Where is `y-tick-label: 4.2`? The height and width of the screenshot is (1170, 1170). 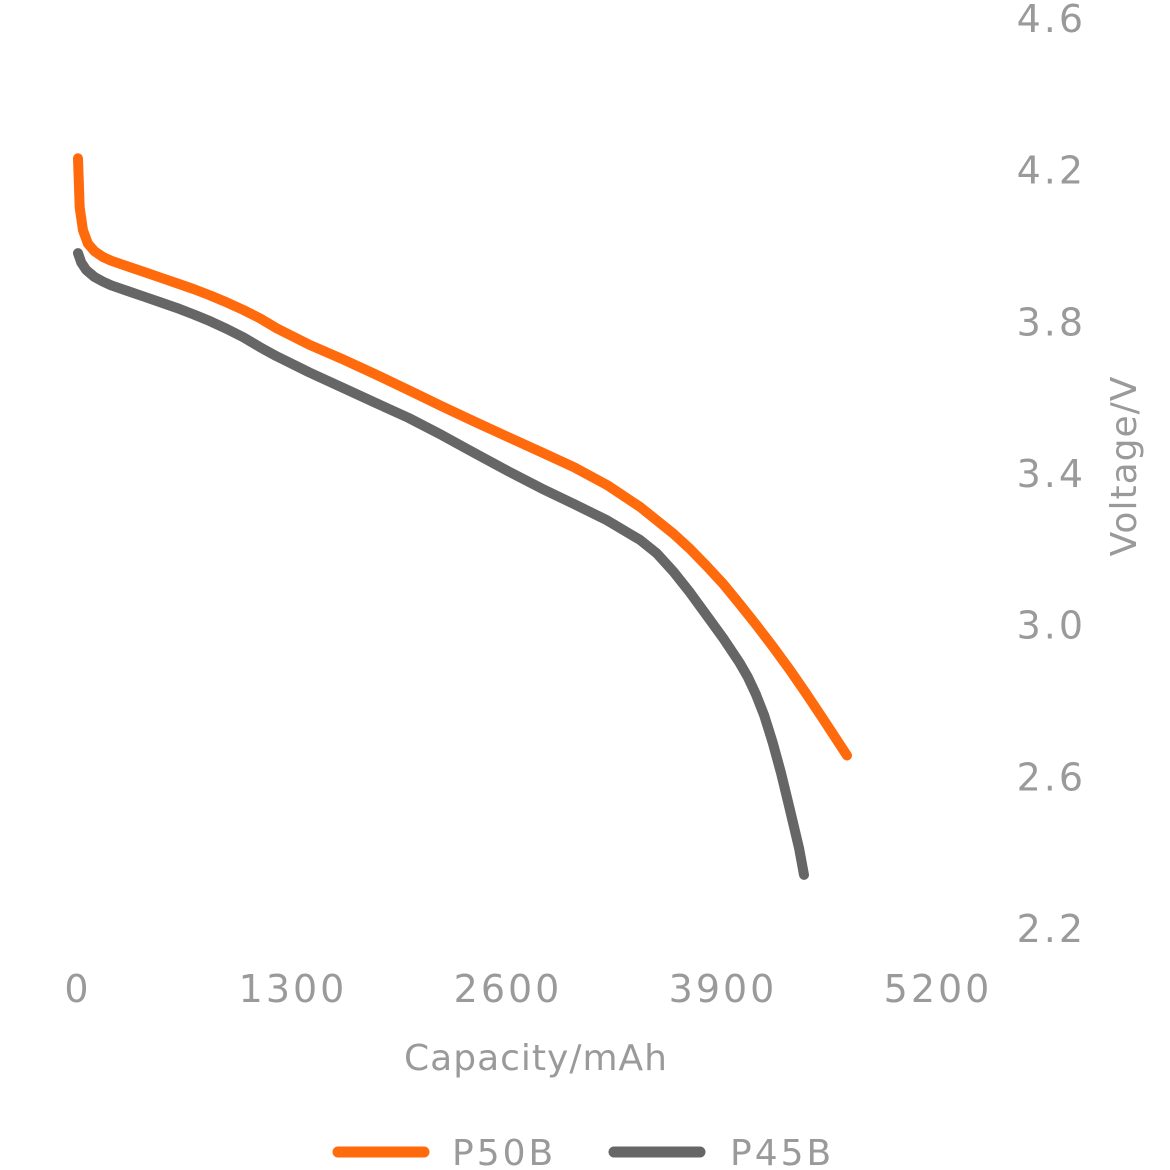 y-tick-label: 4.2 is located at coordinates (1051, 171).